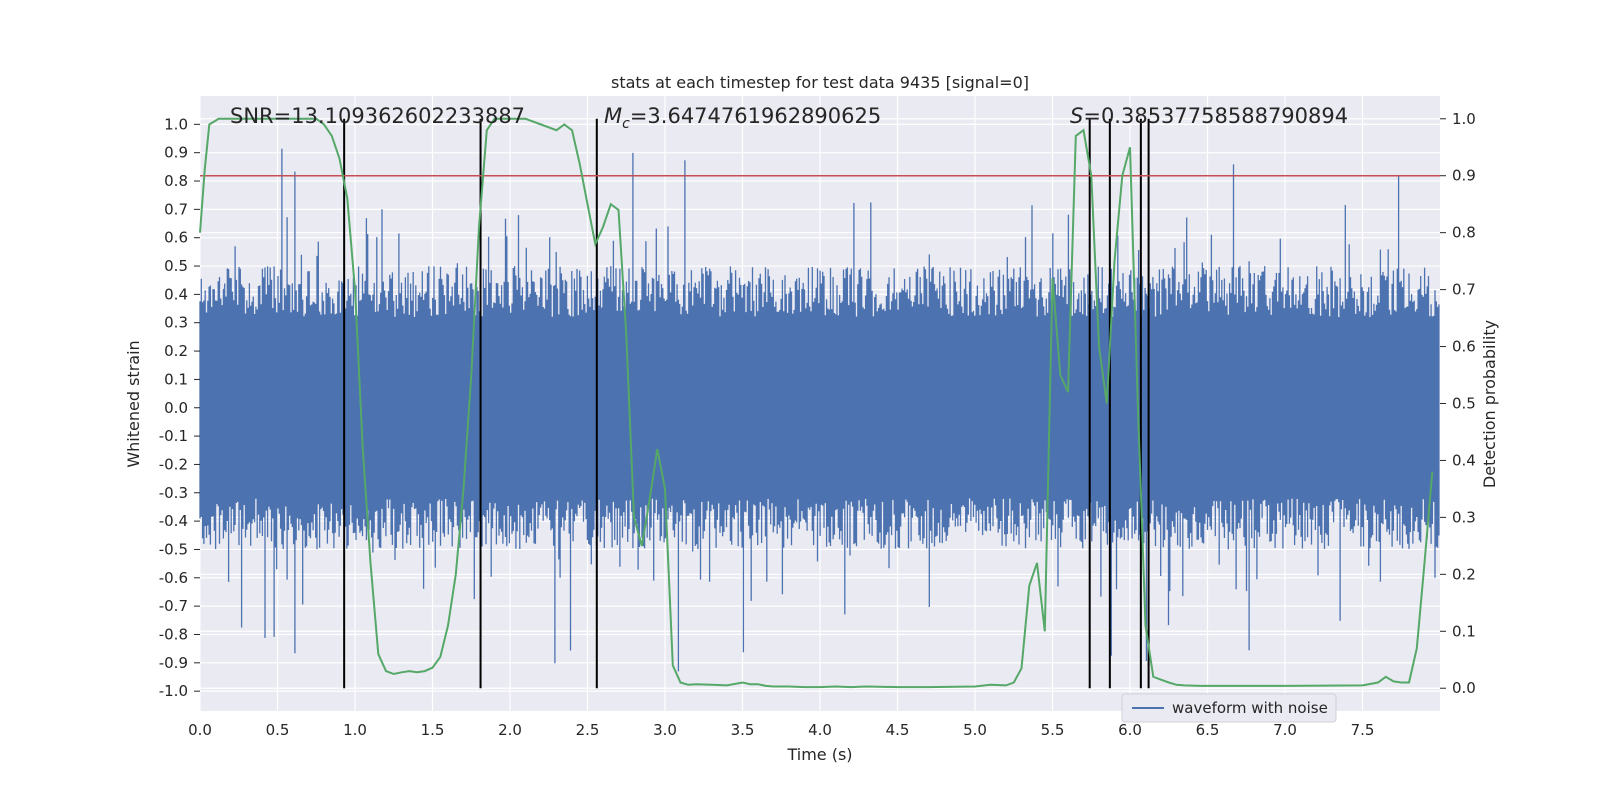 The height and width of the screenshot is (800, 1600). Describe the element at coordinates (133, 403) in the screenshot. I see `y-axis-label: Whitened strain` at that location.